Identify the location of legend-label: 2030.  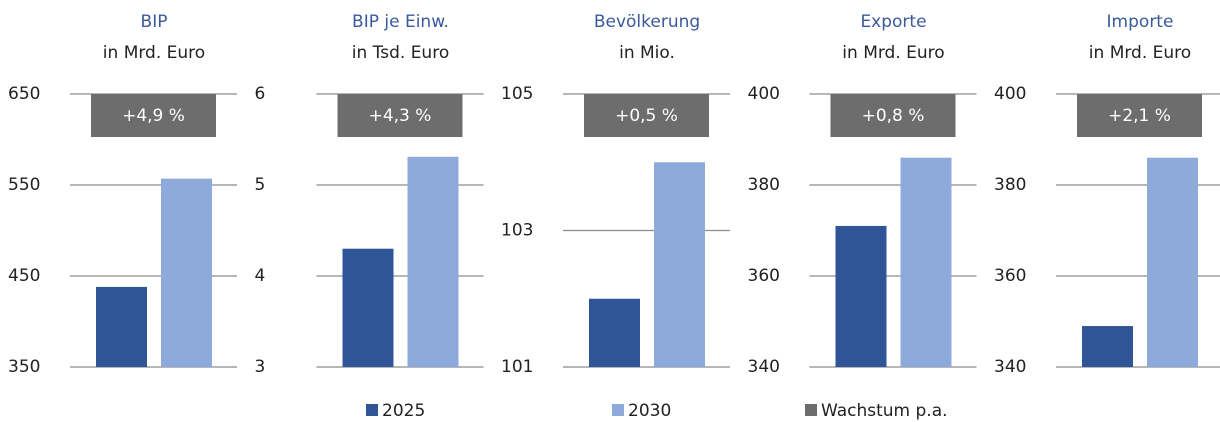
(649, 411).